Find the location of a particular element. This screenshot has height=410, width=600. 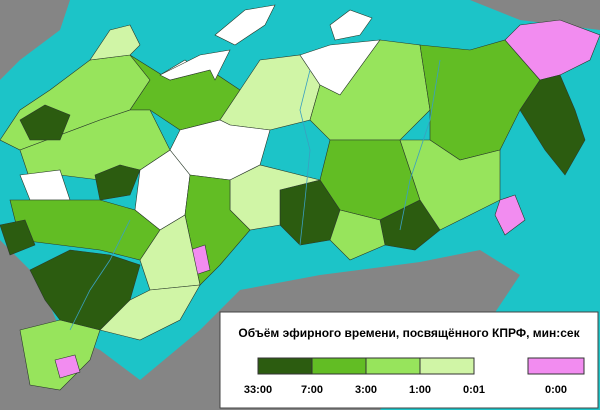

land-north-europe is located at coordinates (35, 40).